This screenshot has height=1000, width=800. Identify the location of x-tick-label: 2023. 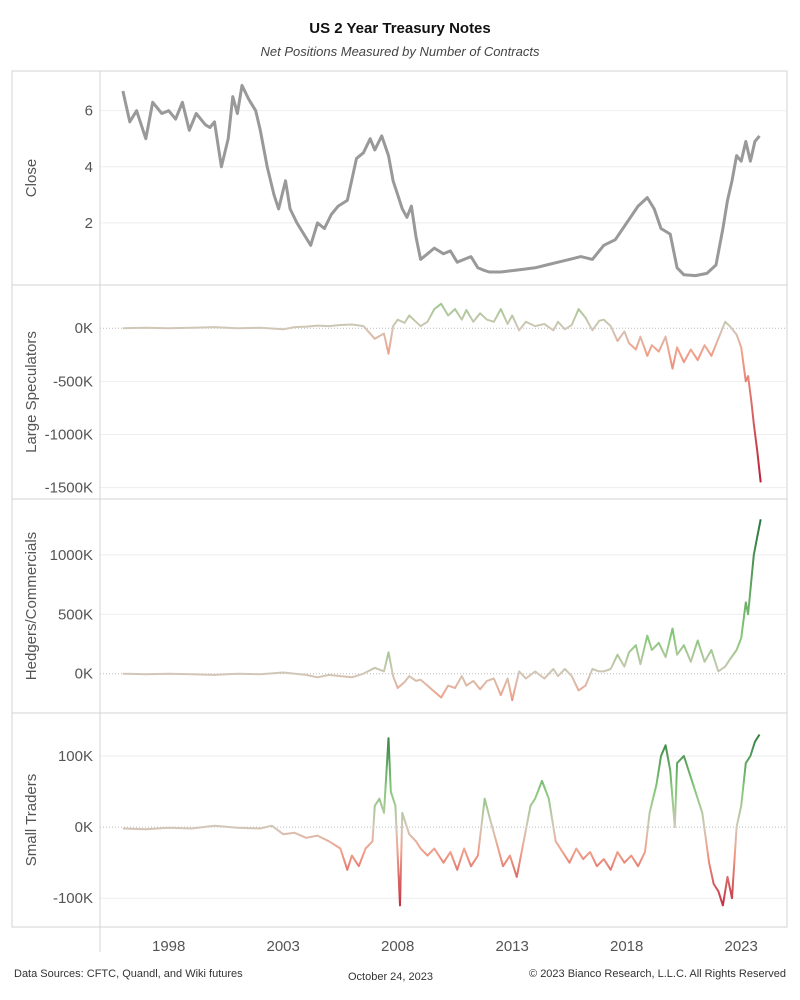
(741, 946).